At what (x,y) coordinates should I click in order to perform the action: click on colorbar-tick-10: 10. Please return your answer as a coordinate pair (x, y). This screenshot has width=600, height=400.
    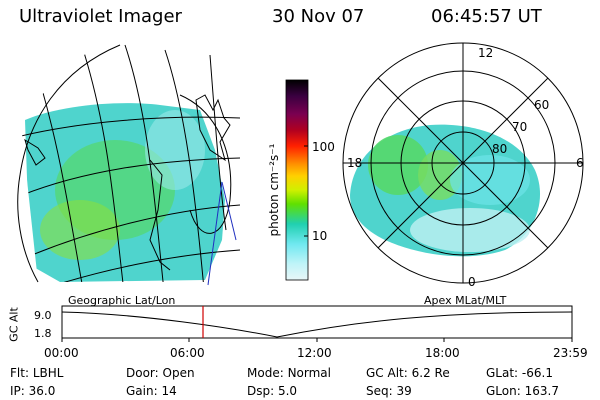
    Looking at the image, I should click on (320, 236).